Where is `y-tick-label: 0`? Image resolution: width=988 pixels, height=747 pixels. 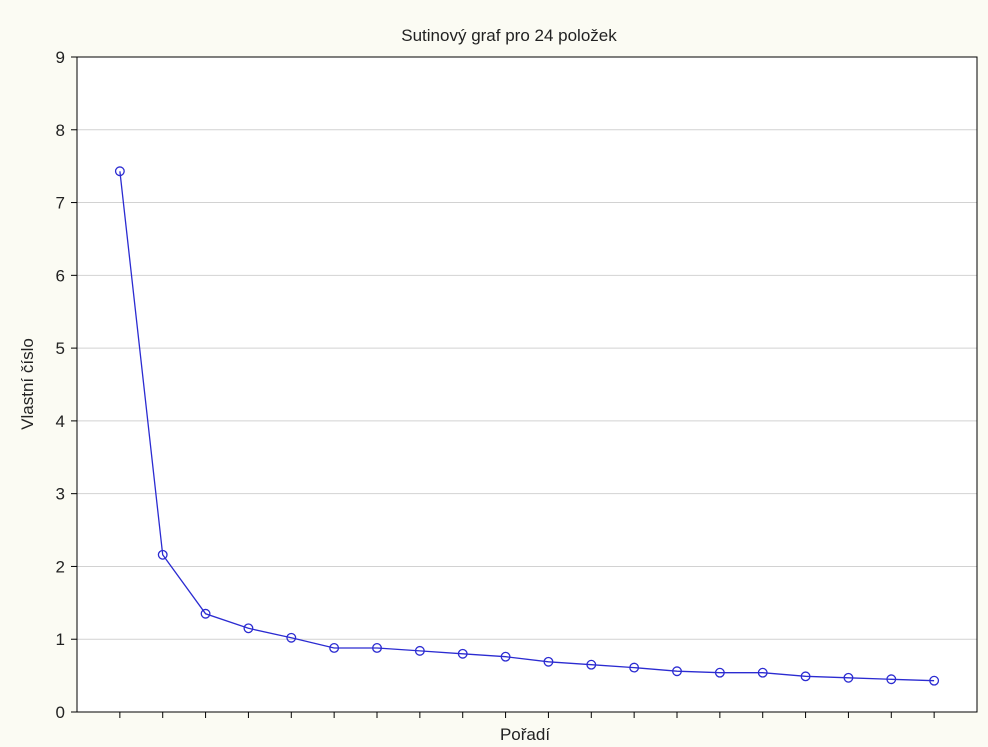 y-tick-label: 0 is located at coordinates (60, 712).